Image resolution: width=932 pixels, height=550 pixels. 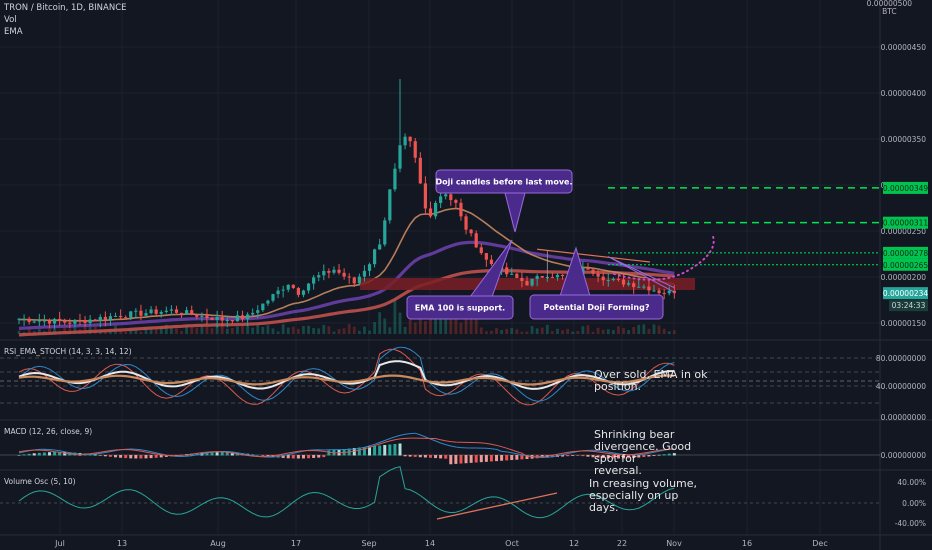 I want to click on ema-legend: EMA, so click(x=13, y=32).